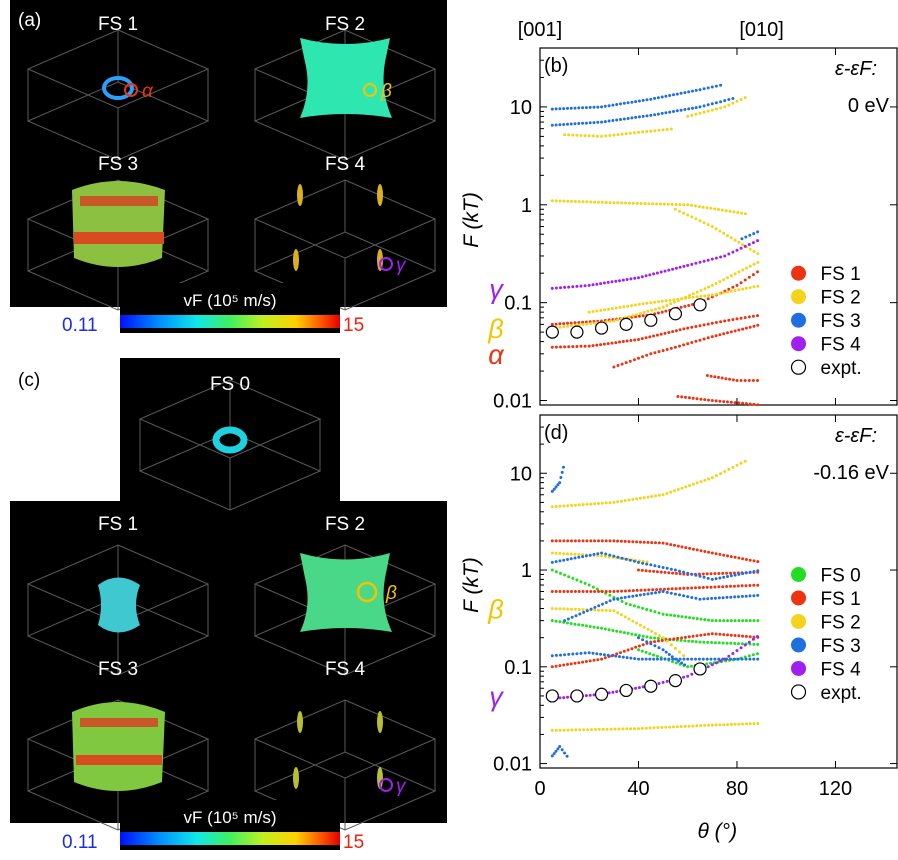 This screenshot has height=860, width=898. I want to click on colorbar-a-min: 0.11, so click(80, 325).